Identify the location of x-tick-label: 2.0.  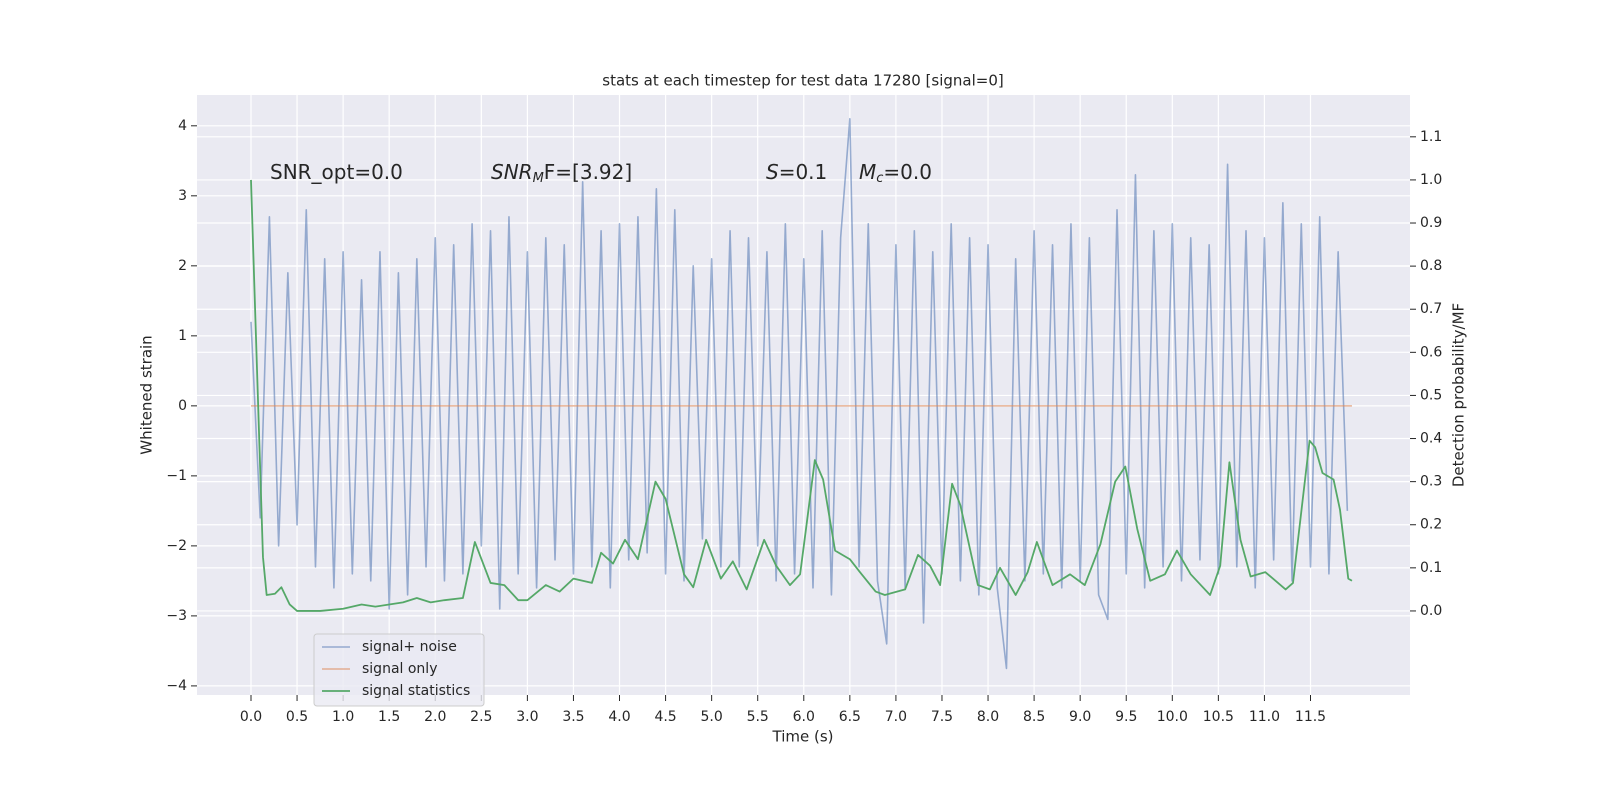
(435, 717).